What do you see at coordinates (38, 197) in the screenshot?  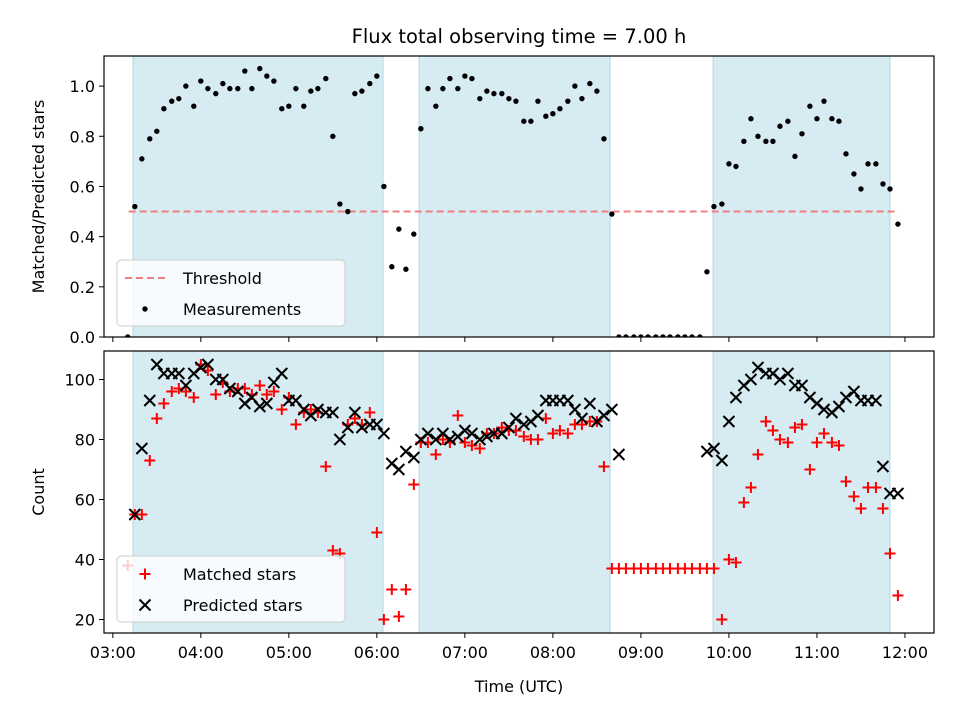 I see `y-axis-label: Matched/Predicted stars` at bounding box center [38, 197].